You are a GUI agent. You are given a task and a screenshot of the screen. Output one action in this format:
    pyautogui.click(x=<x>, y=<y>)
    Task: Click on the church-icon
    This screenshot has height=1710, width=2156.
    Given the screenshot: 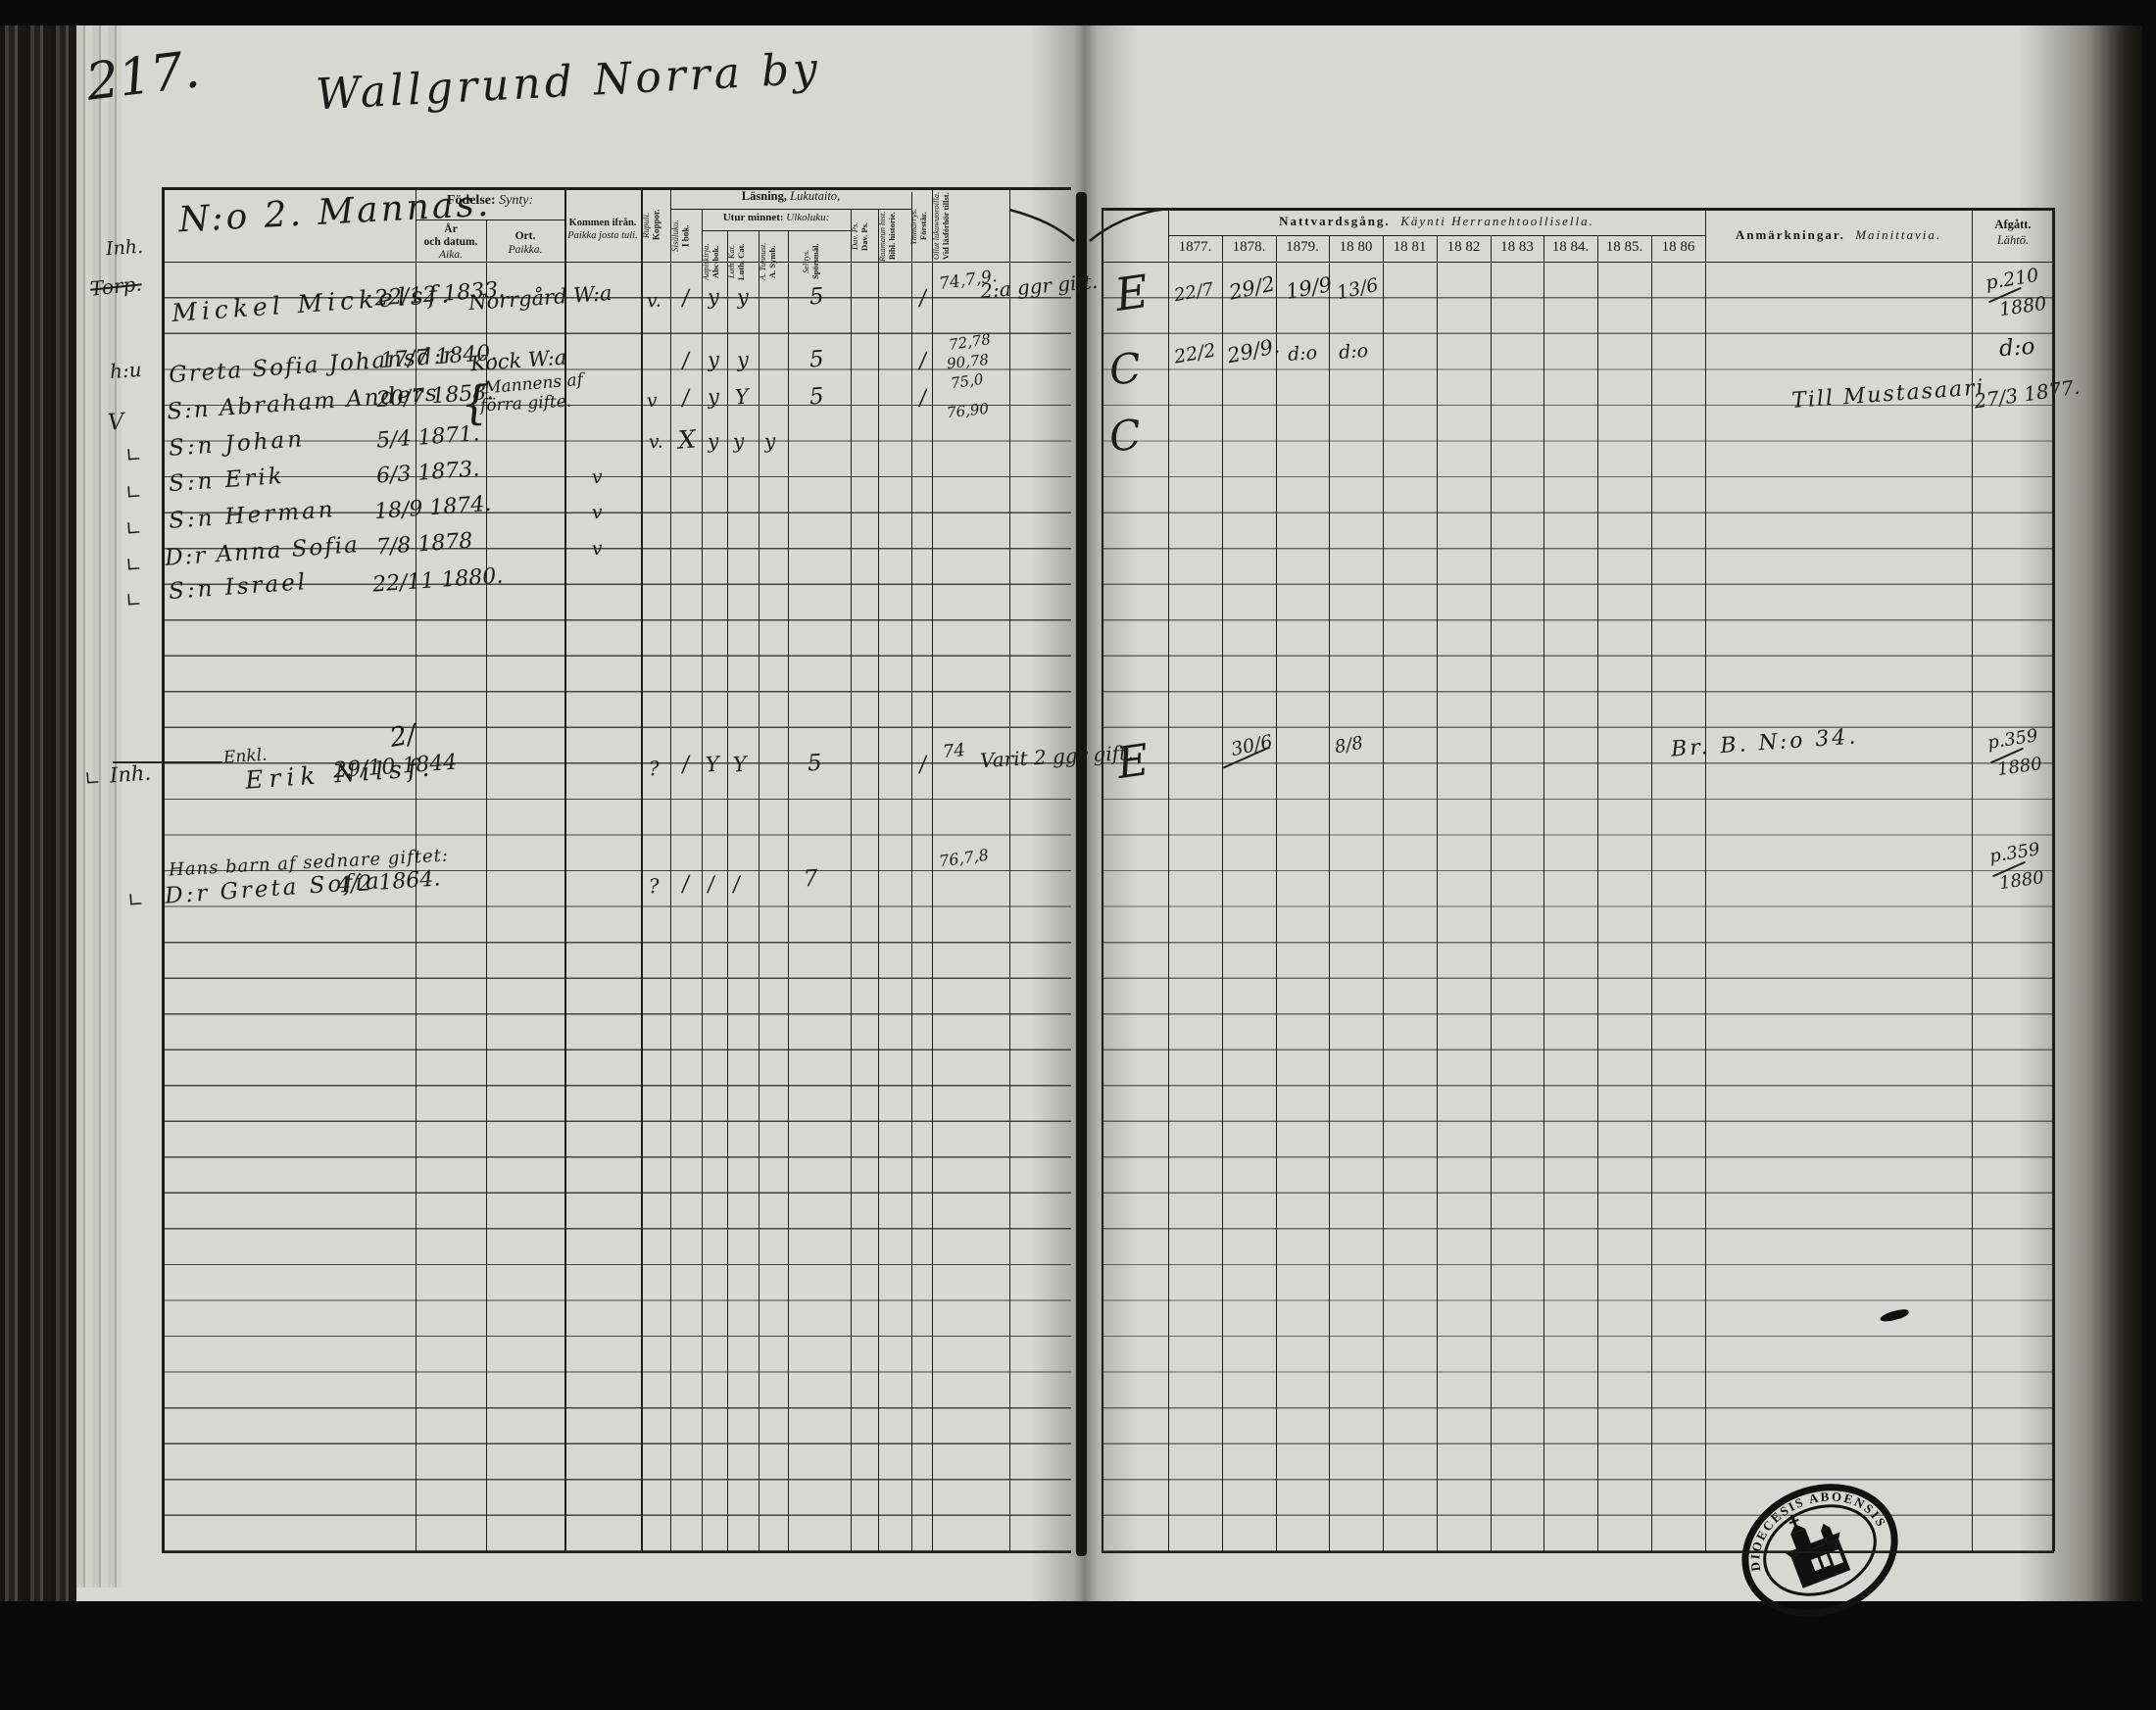 What is the action you would take?
    pyautogui.click(x=1818, y=1551)
    